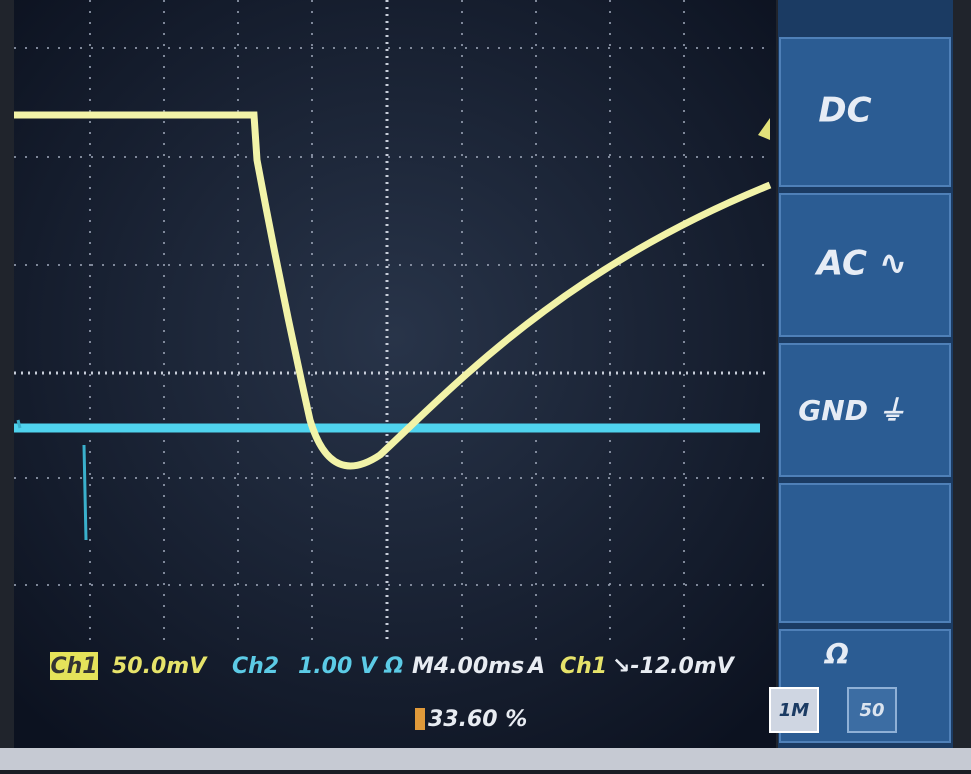  Describe the element at coordinates (485, 759) in the screenshot. I see `bottom-bezel` at that location.